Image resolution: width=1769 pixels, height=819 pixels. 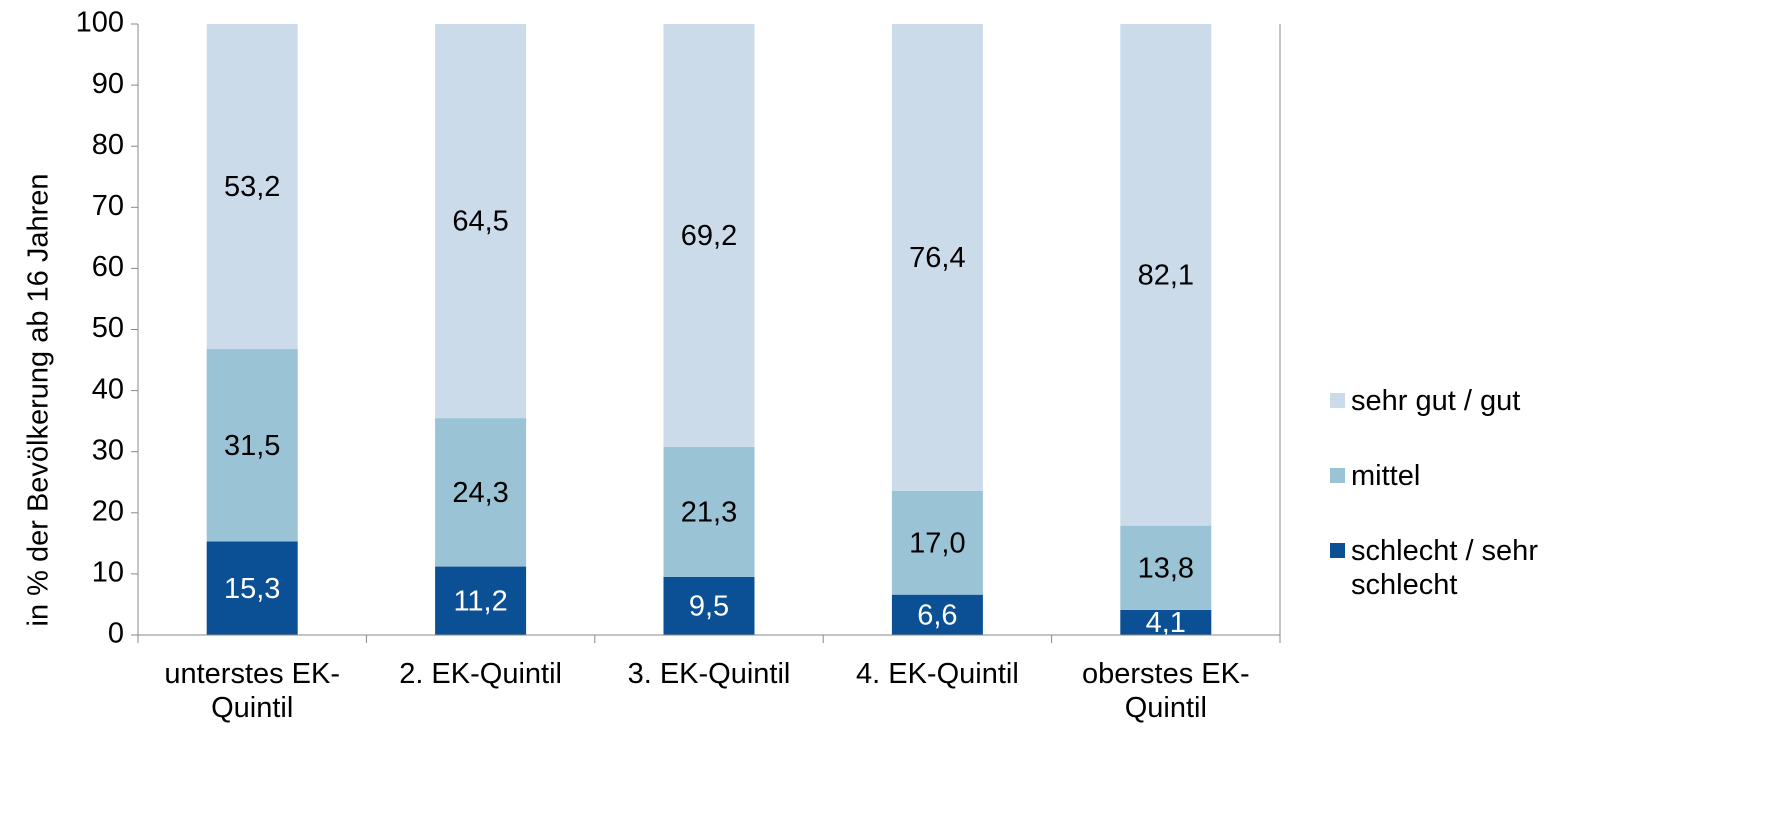 I want to click on y-tick-label: 80, so click(x=108, y=145).